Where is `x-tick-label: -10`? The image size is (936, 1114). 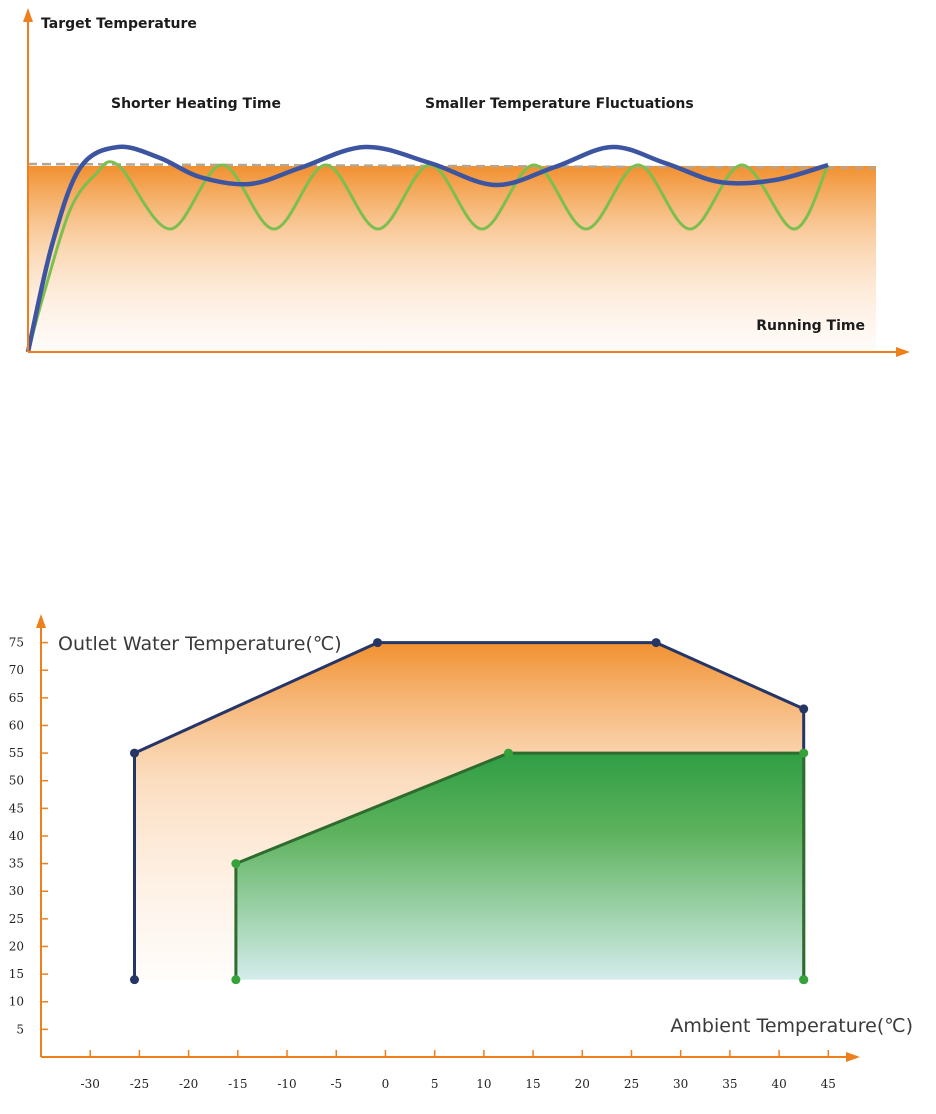 x-tick-label: -10 is located at coordinates (286, 1084).